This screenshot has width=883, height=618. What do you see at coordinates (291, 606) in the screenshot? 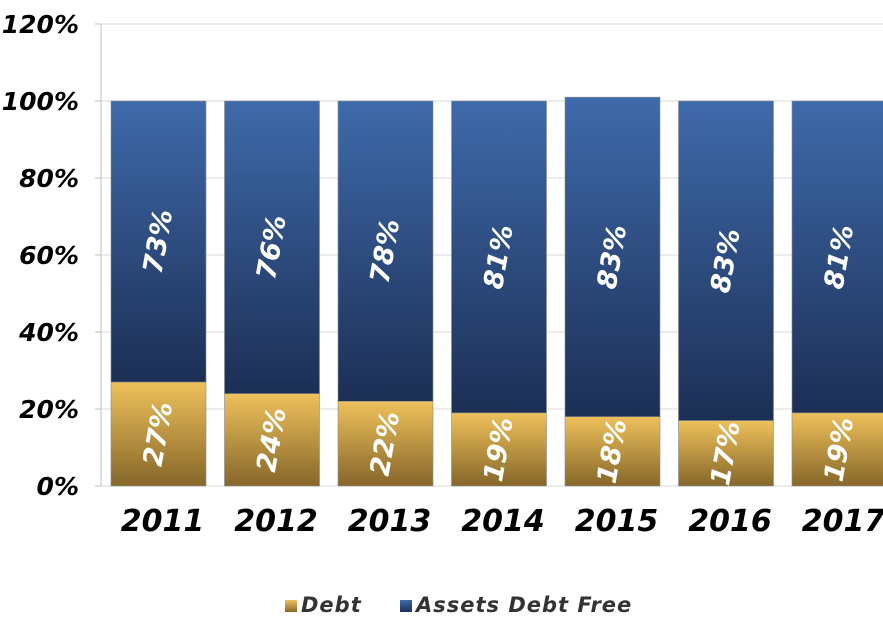
I see `legend-swatch-debt` at bounding box center [291, 606].